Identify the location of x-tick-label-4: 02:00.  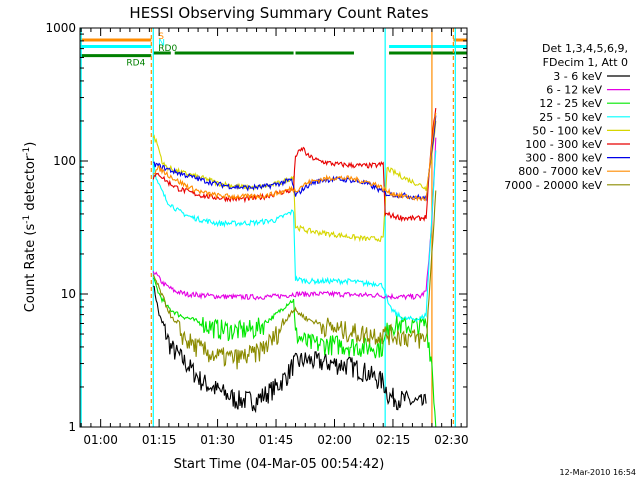
(334, 440).